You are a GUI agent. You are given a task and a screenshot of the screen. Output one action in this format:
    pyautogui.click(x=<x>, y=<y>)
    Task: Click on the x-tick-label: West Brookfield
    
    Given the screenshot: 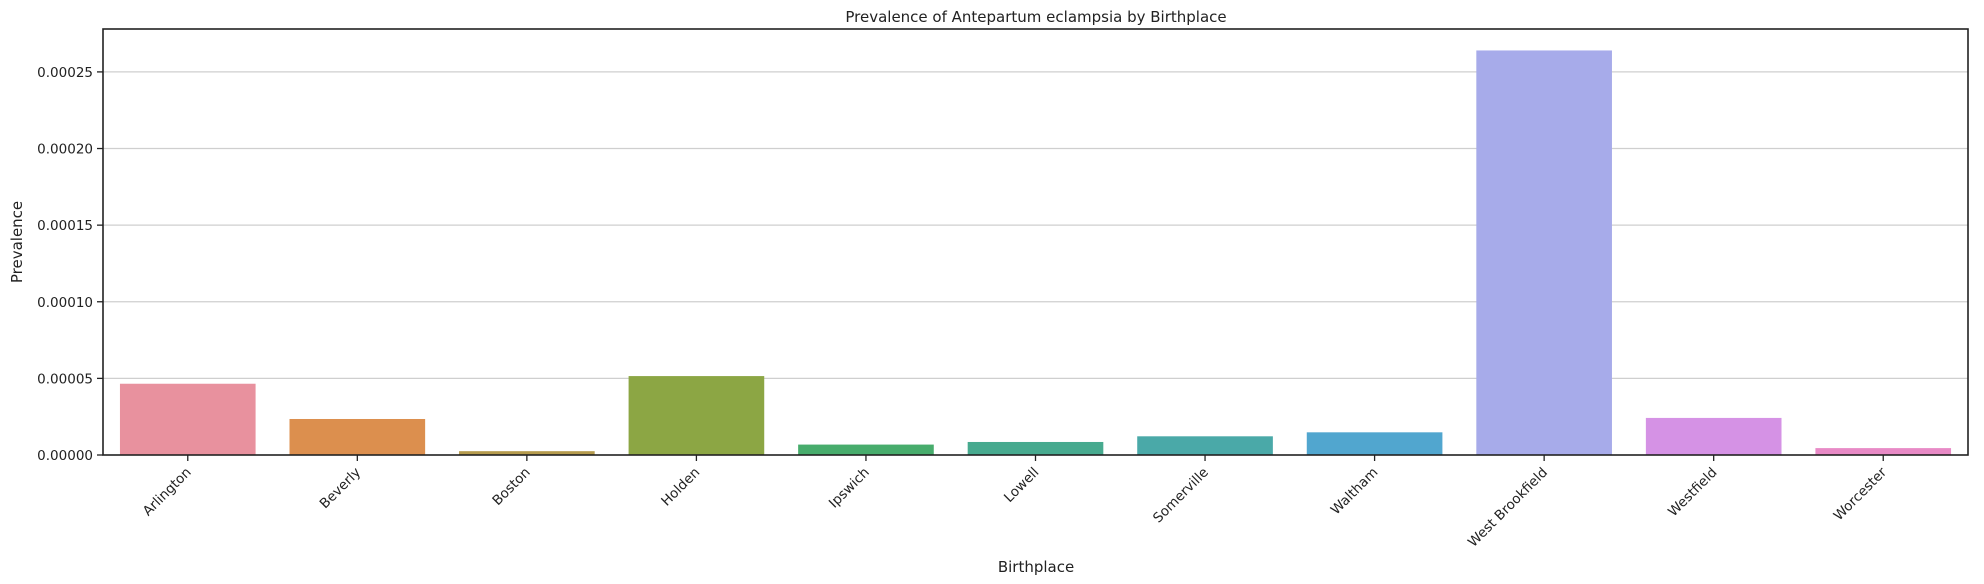 What is the action you would take?
    pyautogui.click(x=1508, y=508)
    